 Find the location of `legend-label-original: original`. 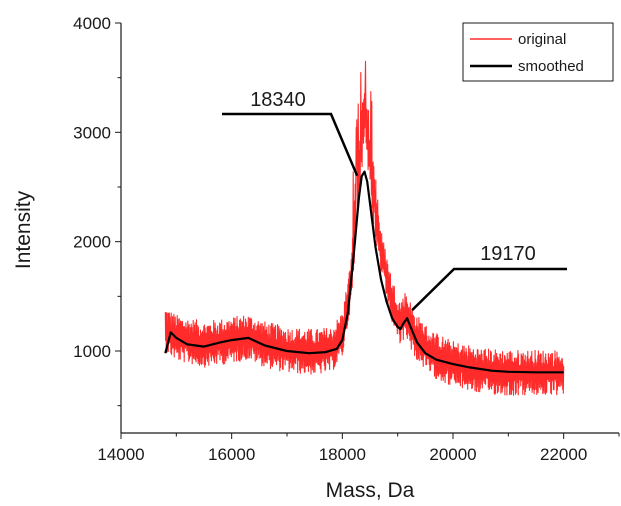

legend-label-original: original is located at coordinates (542, 39).